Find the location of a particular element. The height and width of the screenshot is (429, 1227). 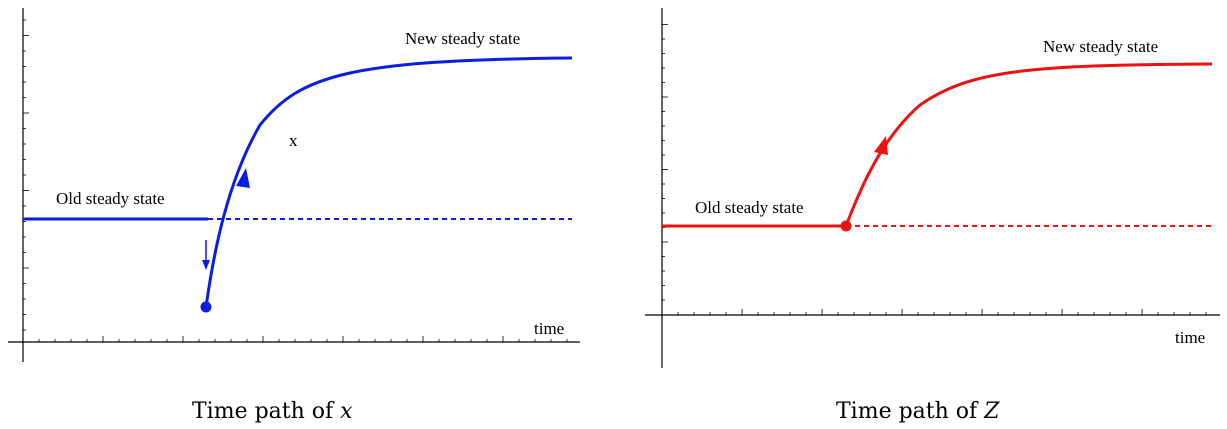

caption-variable: x is located at coordinates (346, 411).